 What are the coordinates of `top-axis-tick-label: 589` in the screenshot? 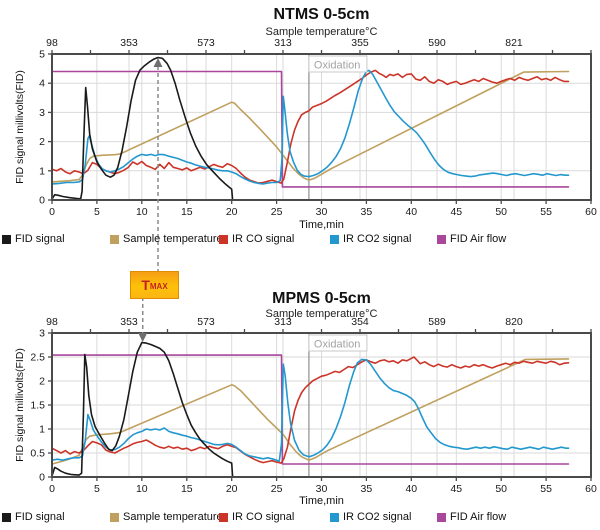 It's located at (437, 322).